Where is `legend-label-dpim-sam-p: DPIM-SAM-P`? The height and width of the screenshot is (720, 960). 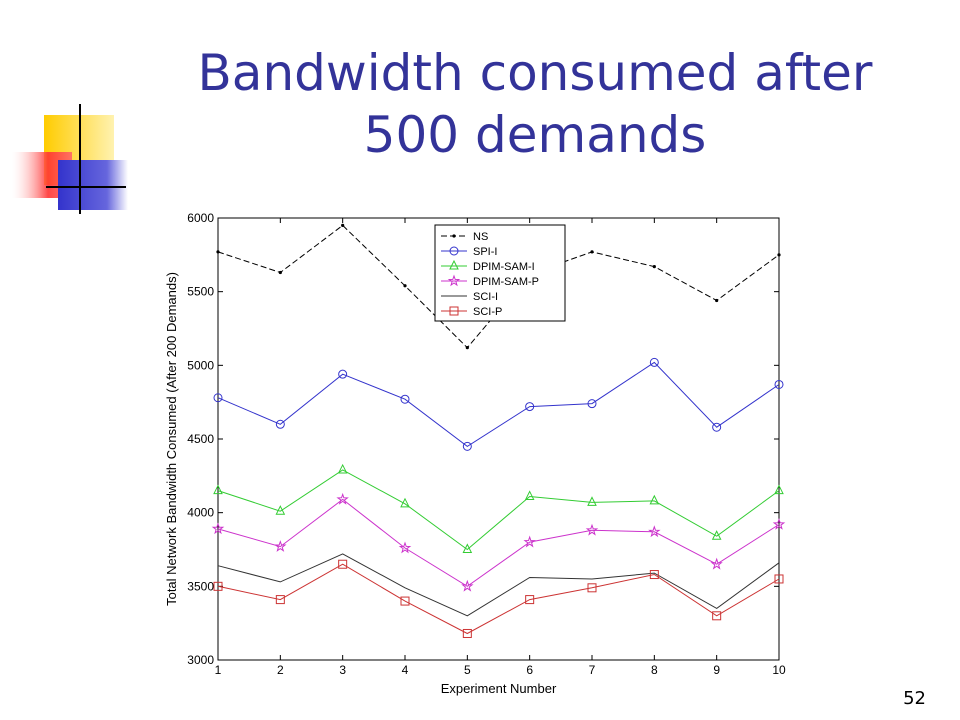 legend-label-dpim-sam-p: DPIM-SAM-P is located at coordinates (506, 282).